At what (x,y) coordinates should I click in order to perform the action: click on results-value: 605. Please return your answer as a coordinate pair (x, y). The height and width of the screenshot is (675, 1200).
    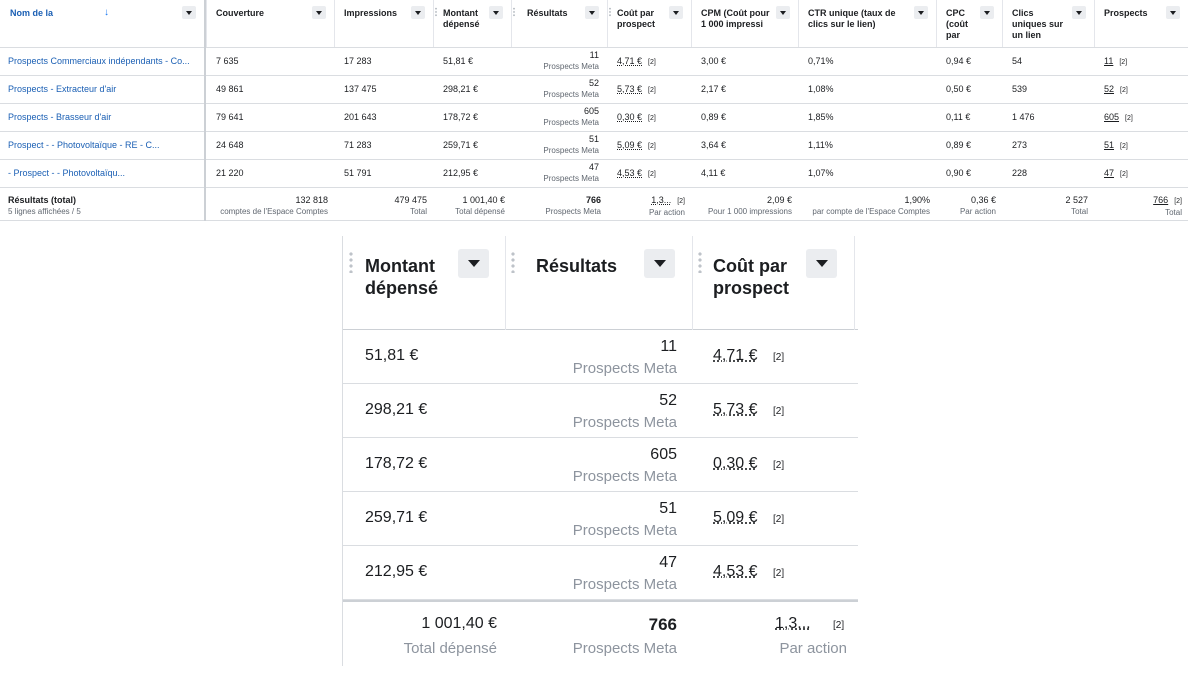
    Looking at the image, I should click on (591, 111).